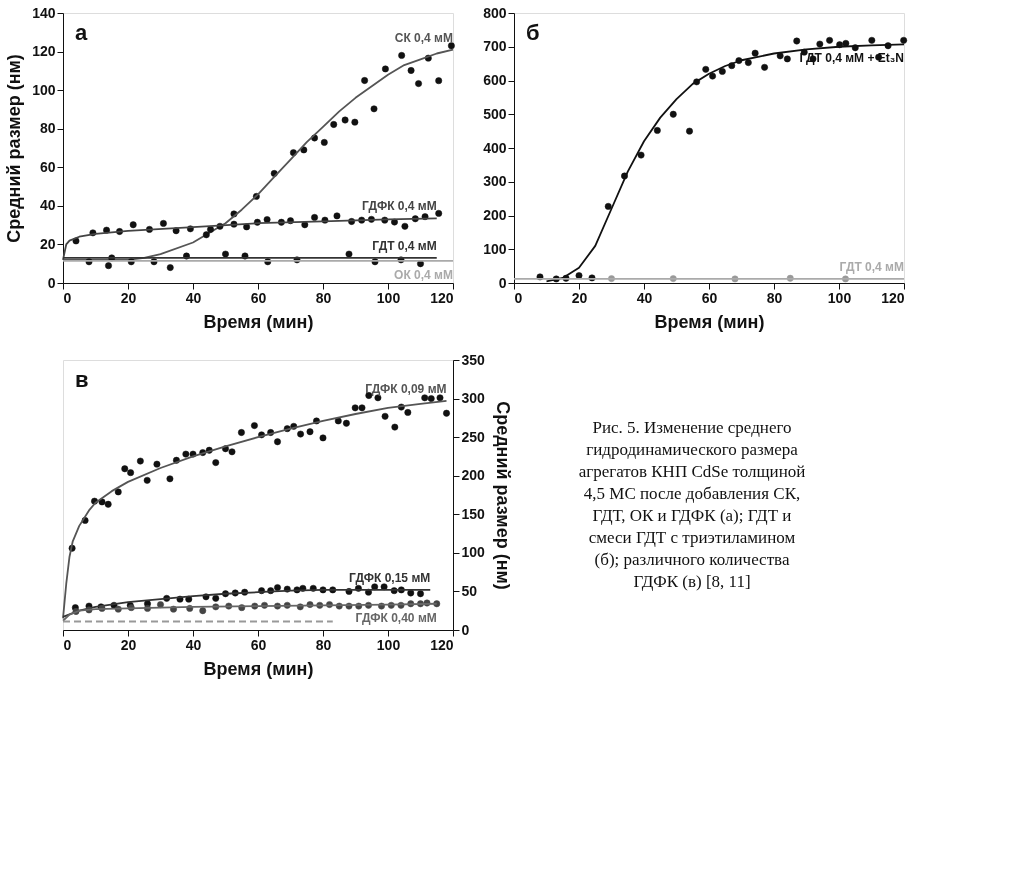 The image size is (1024, 869). I want to click on y-tick-label: 400, so click(495, 147).